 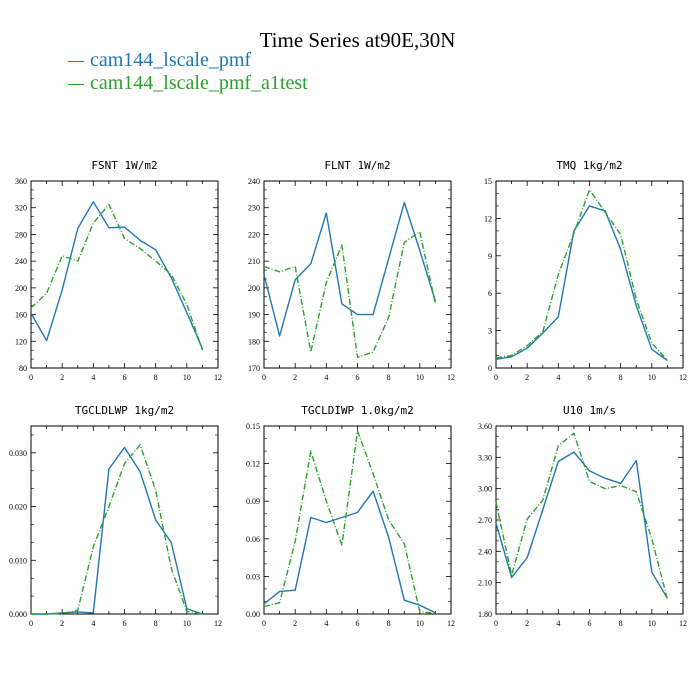 What do you see at coordinates (199, 83) in the screenshot?
I see `legend-label-series-2: cam144_lscale_pmf_a1test` at bounding box center [199, 83].